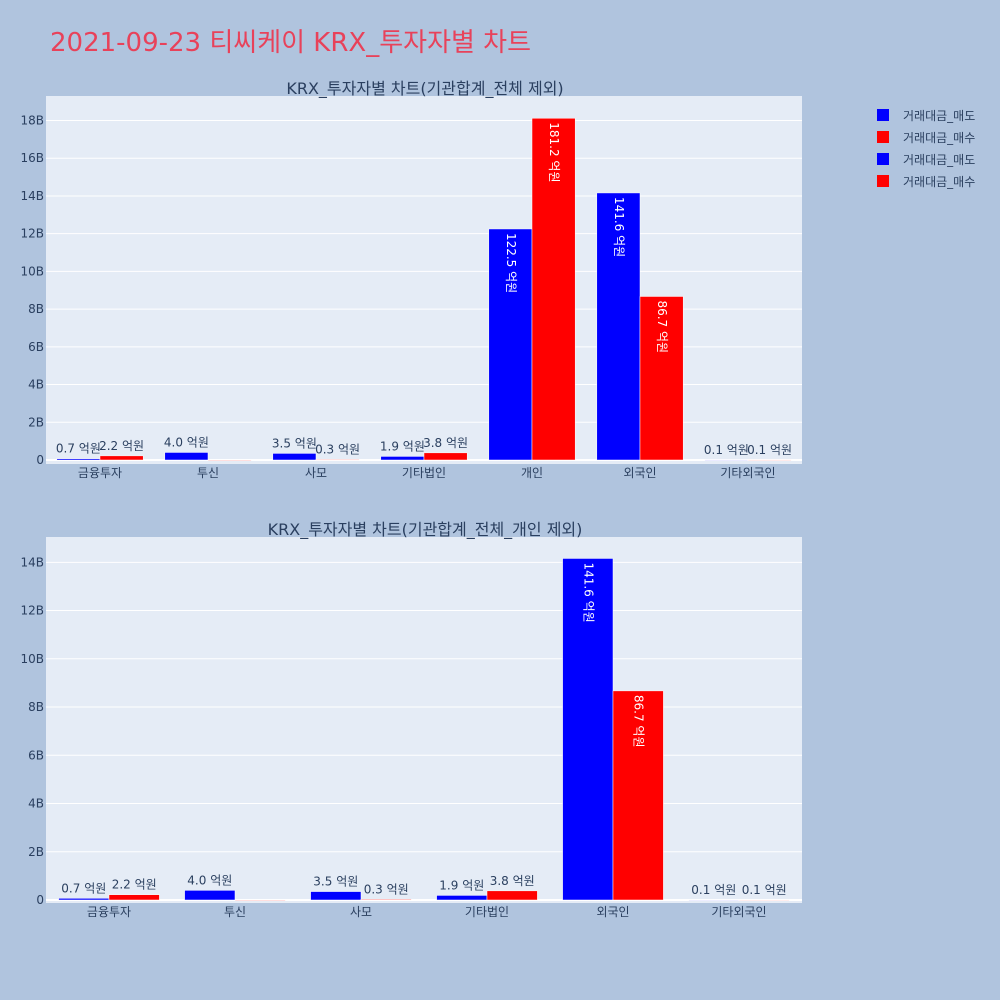 Image resolution: width=1000 pixels, height=1000 pixels. Describe the element at coordinates (425, 530) in the screenshot. I see `chart-title: KRX_투자자별 차트(기관합계_전체_개인 제외)` at that location.